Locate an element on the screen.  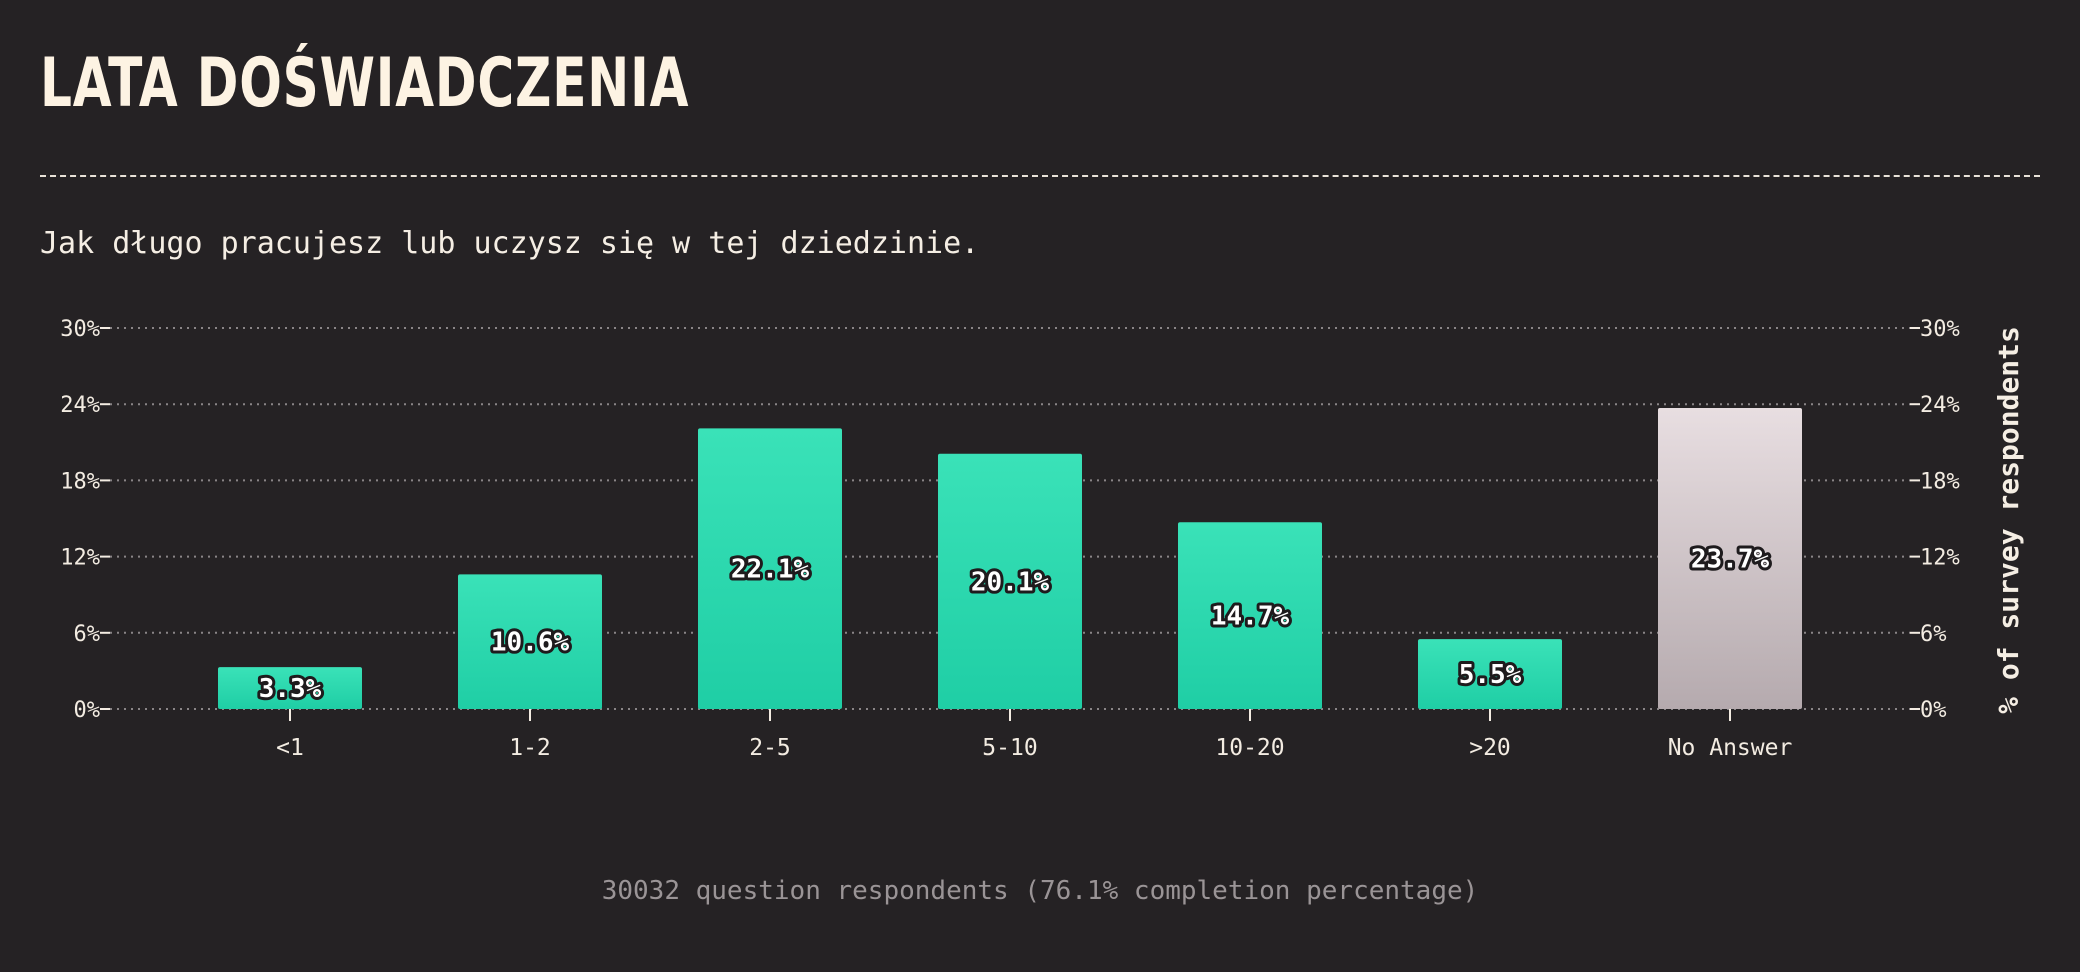
x-tick-label: 1-2 is located at coordinates (530, 748).